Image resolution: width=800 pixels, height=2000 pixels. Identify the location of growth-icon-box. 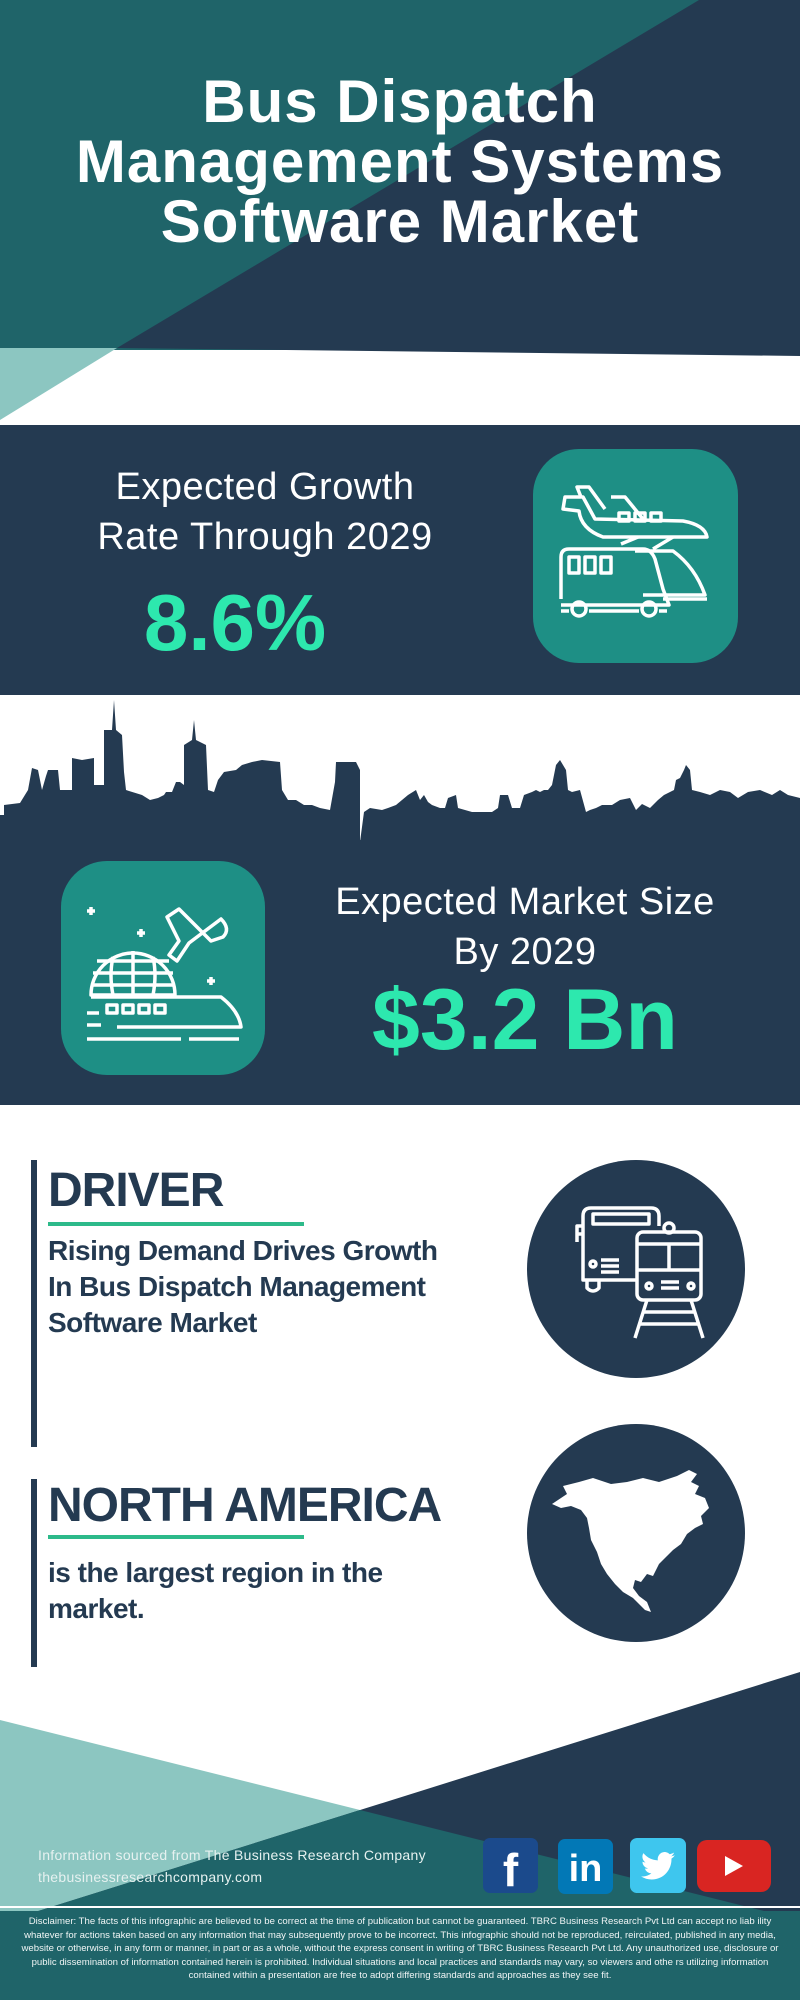
(635, 556).